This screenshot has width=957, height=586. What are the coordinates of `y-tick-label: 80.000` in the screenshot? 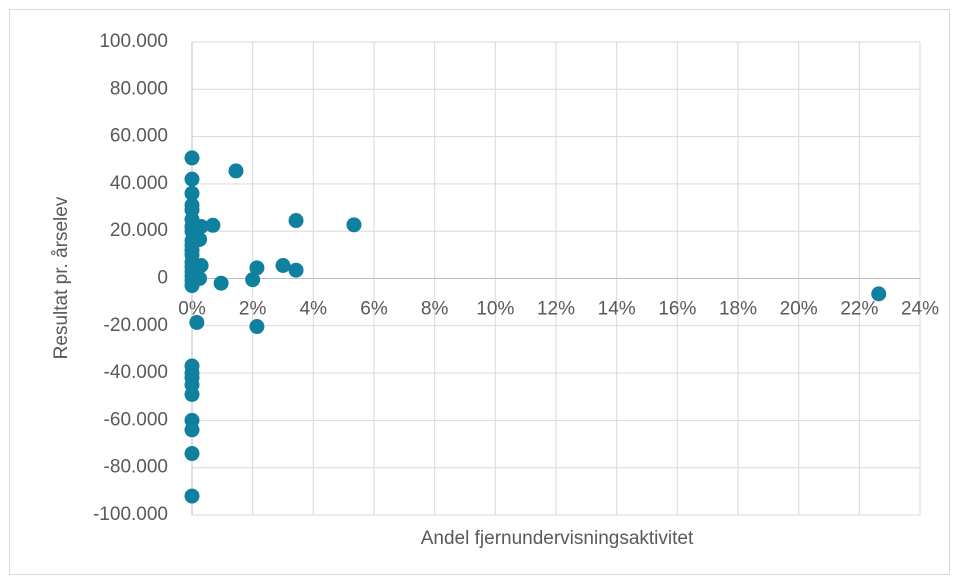 It's located at (139, 88).